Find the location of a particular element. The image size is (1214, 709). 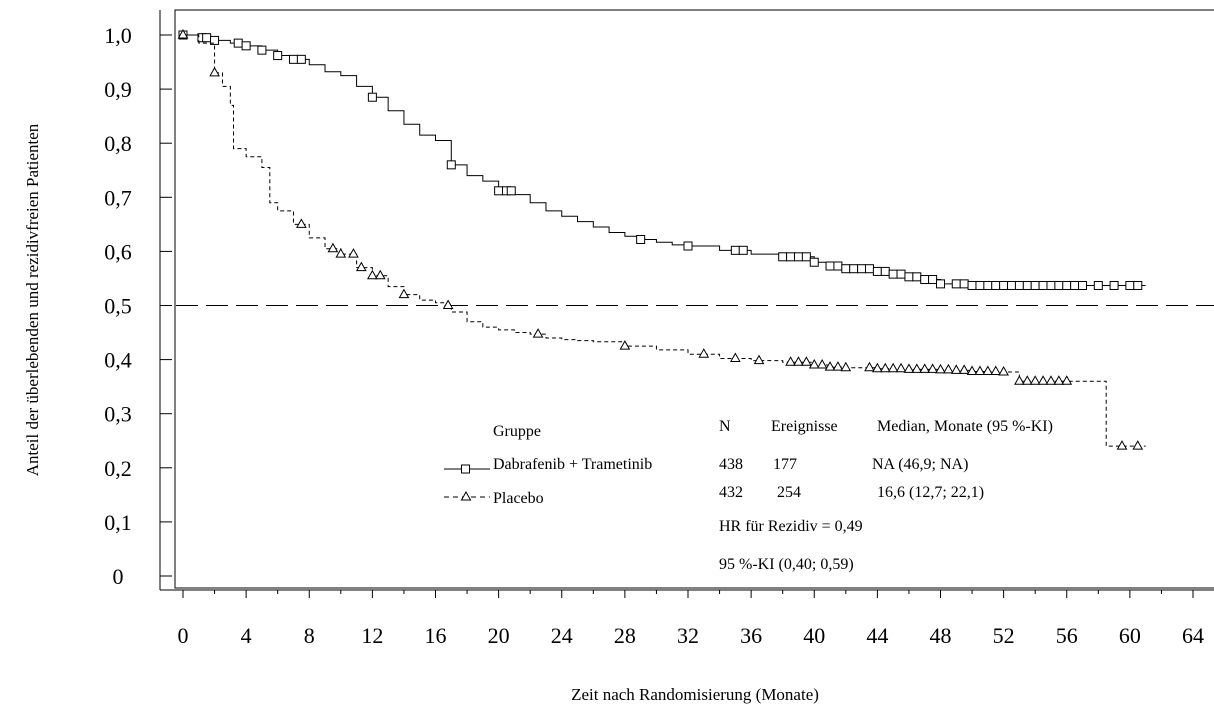

legend-note-ci: 95 %-KI (0,40; 0,59) is located at coordinates (786, 564).